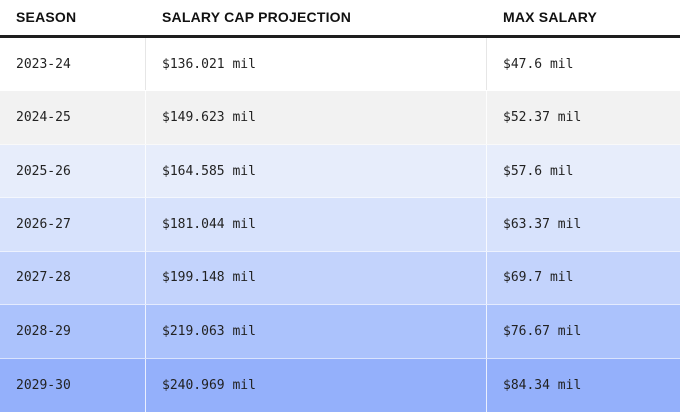 The image size is (680, 412). I want to click on salary-cap-cell: $149.623 mil, so click(316, 117).